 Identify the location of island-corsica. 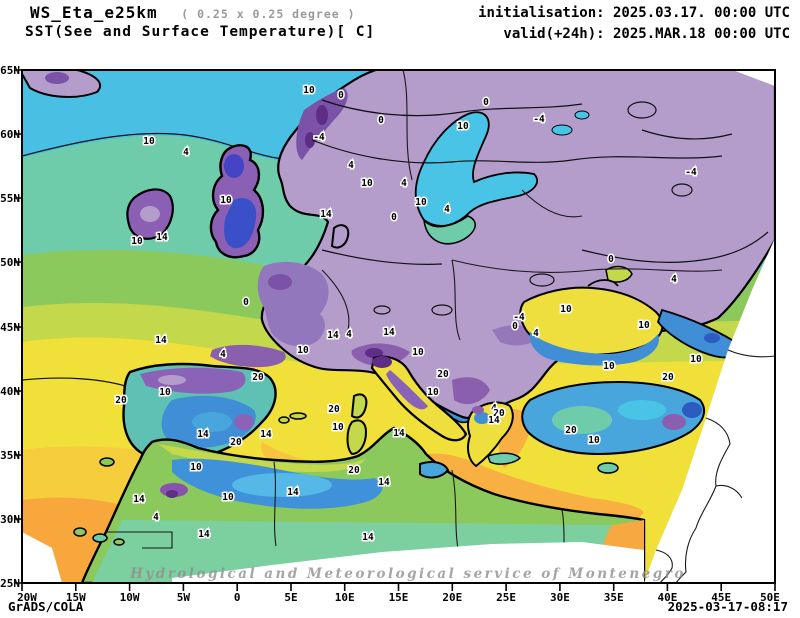
(359, 406).